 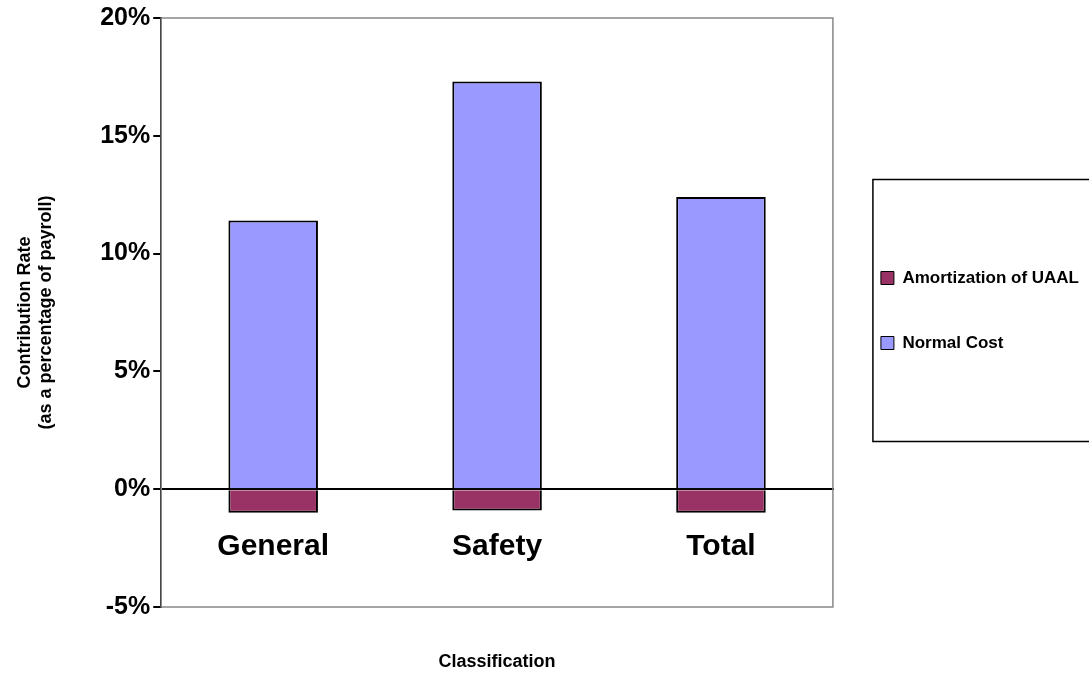 What do you see at coordinates (990, 277) in the screenshot?
I see `legend-label: Amortization of UAAL` at bounding box center [990, 277].